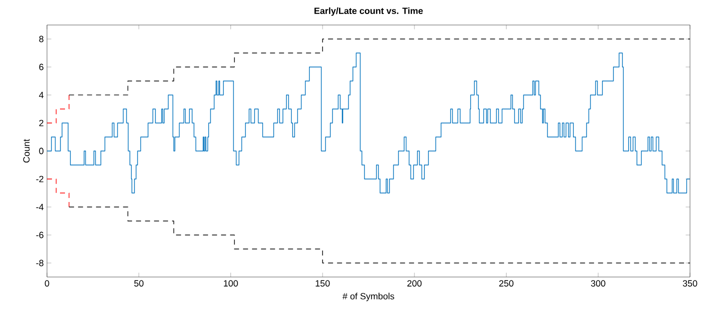 Image resolution: width=719 pixels, height=330 pixels. What do you see at coordinates (368, 297) in the screenshot?
I see `x-axis-title: # of Symbols` at bounding box center [368, 297].